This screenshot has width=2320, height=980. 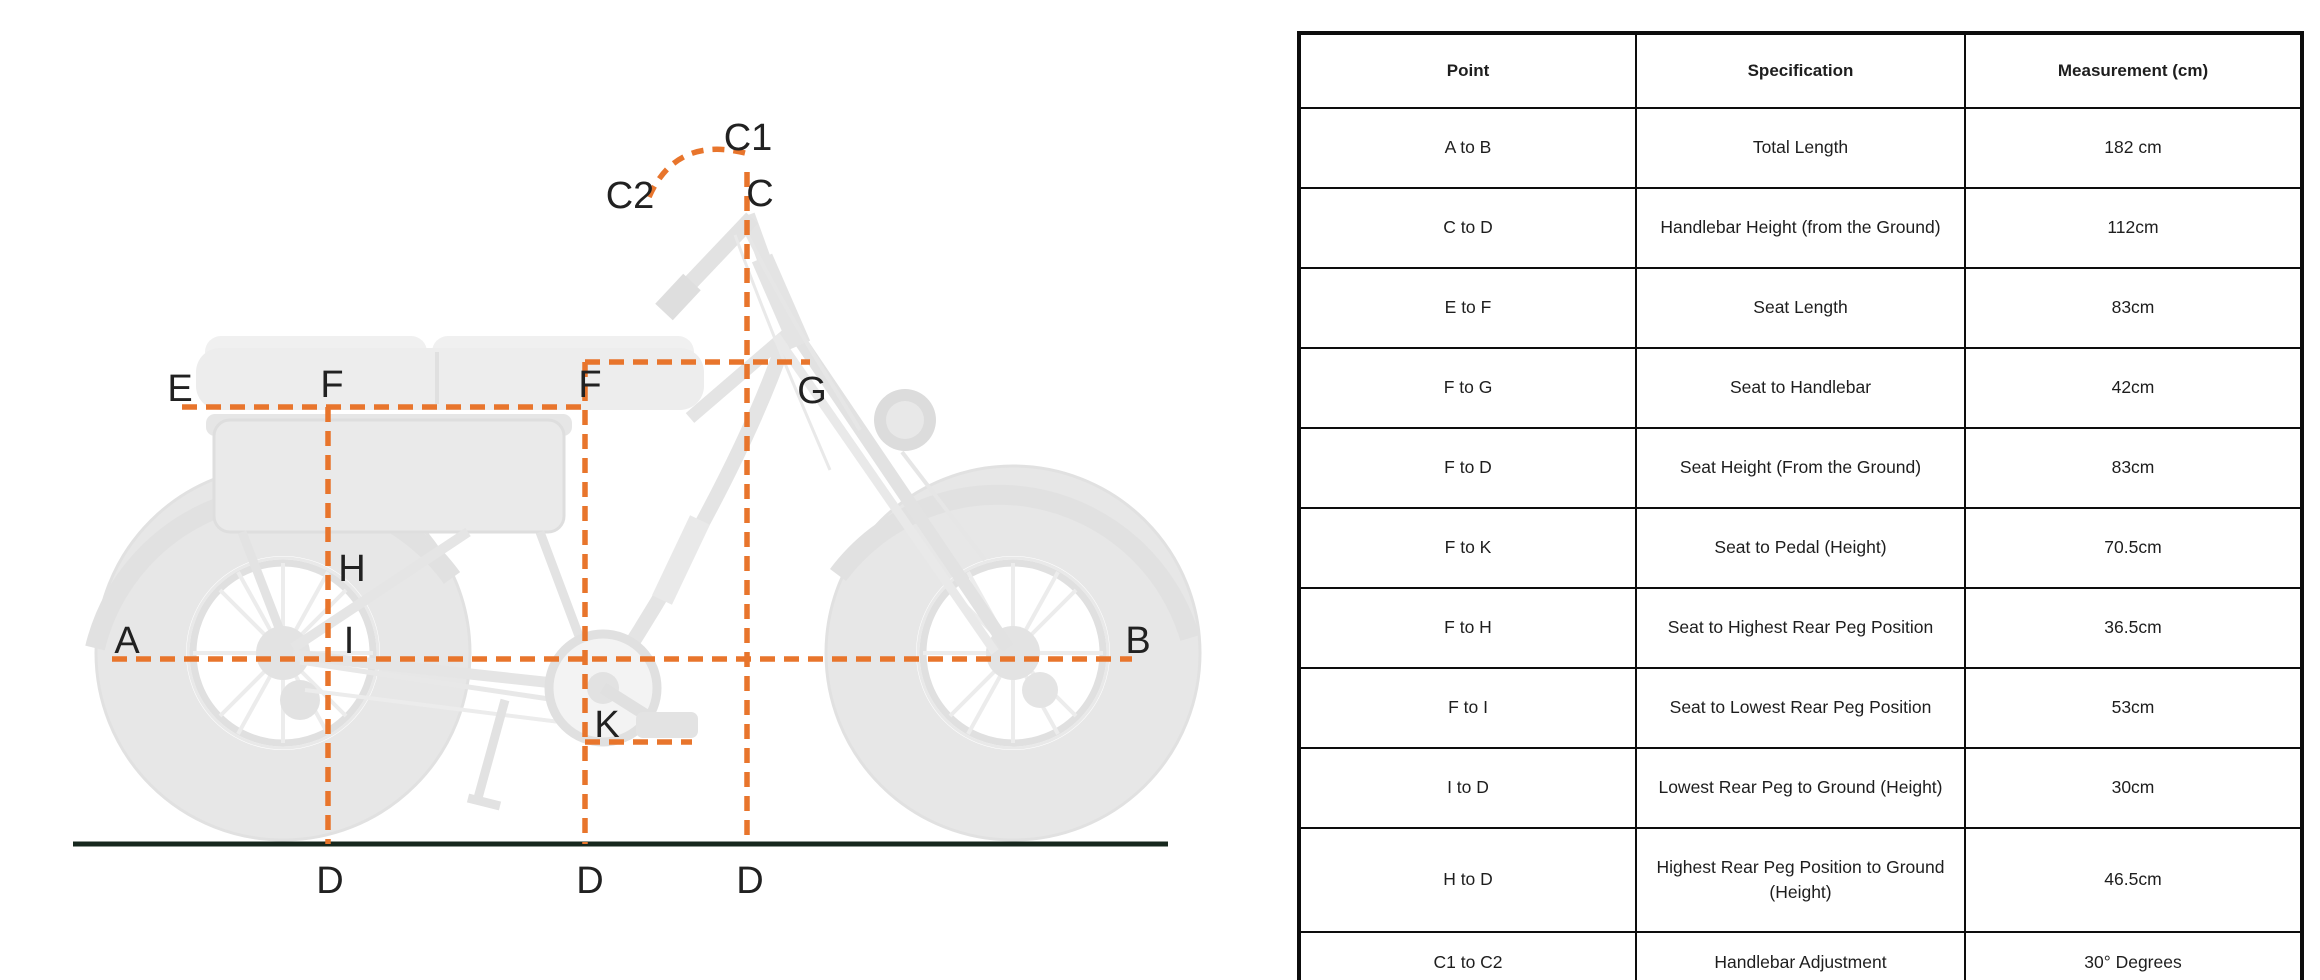 What do you see at coordinates (2133, 955) in the screenshot?
I see `table-cell-measurement: 30° Degrees` at bounding box center [2133, 955].